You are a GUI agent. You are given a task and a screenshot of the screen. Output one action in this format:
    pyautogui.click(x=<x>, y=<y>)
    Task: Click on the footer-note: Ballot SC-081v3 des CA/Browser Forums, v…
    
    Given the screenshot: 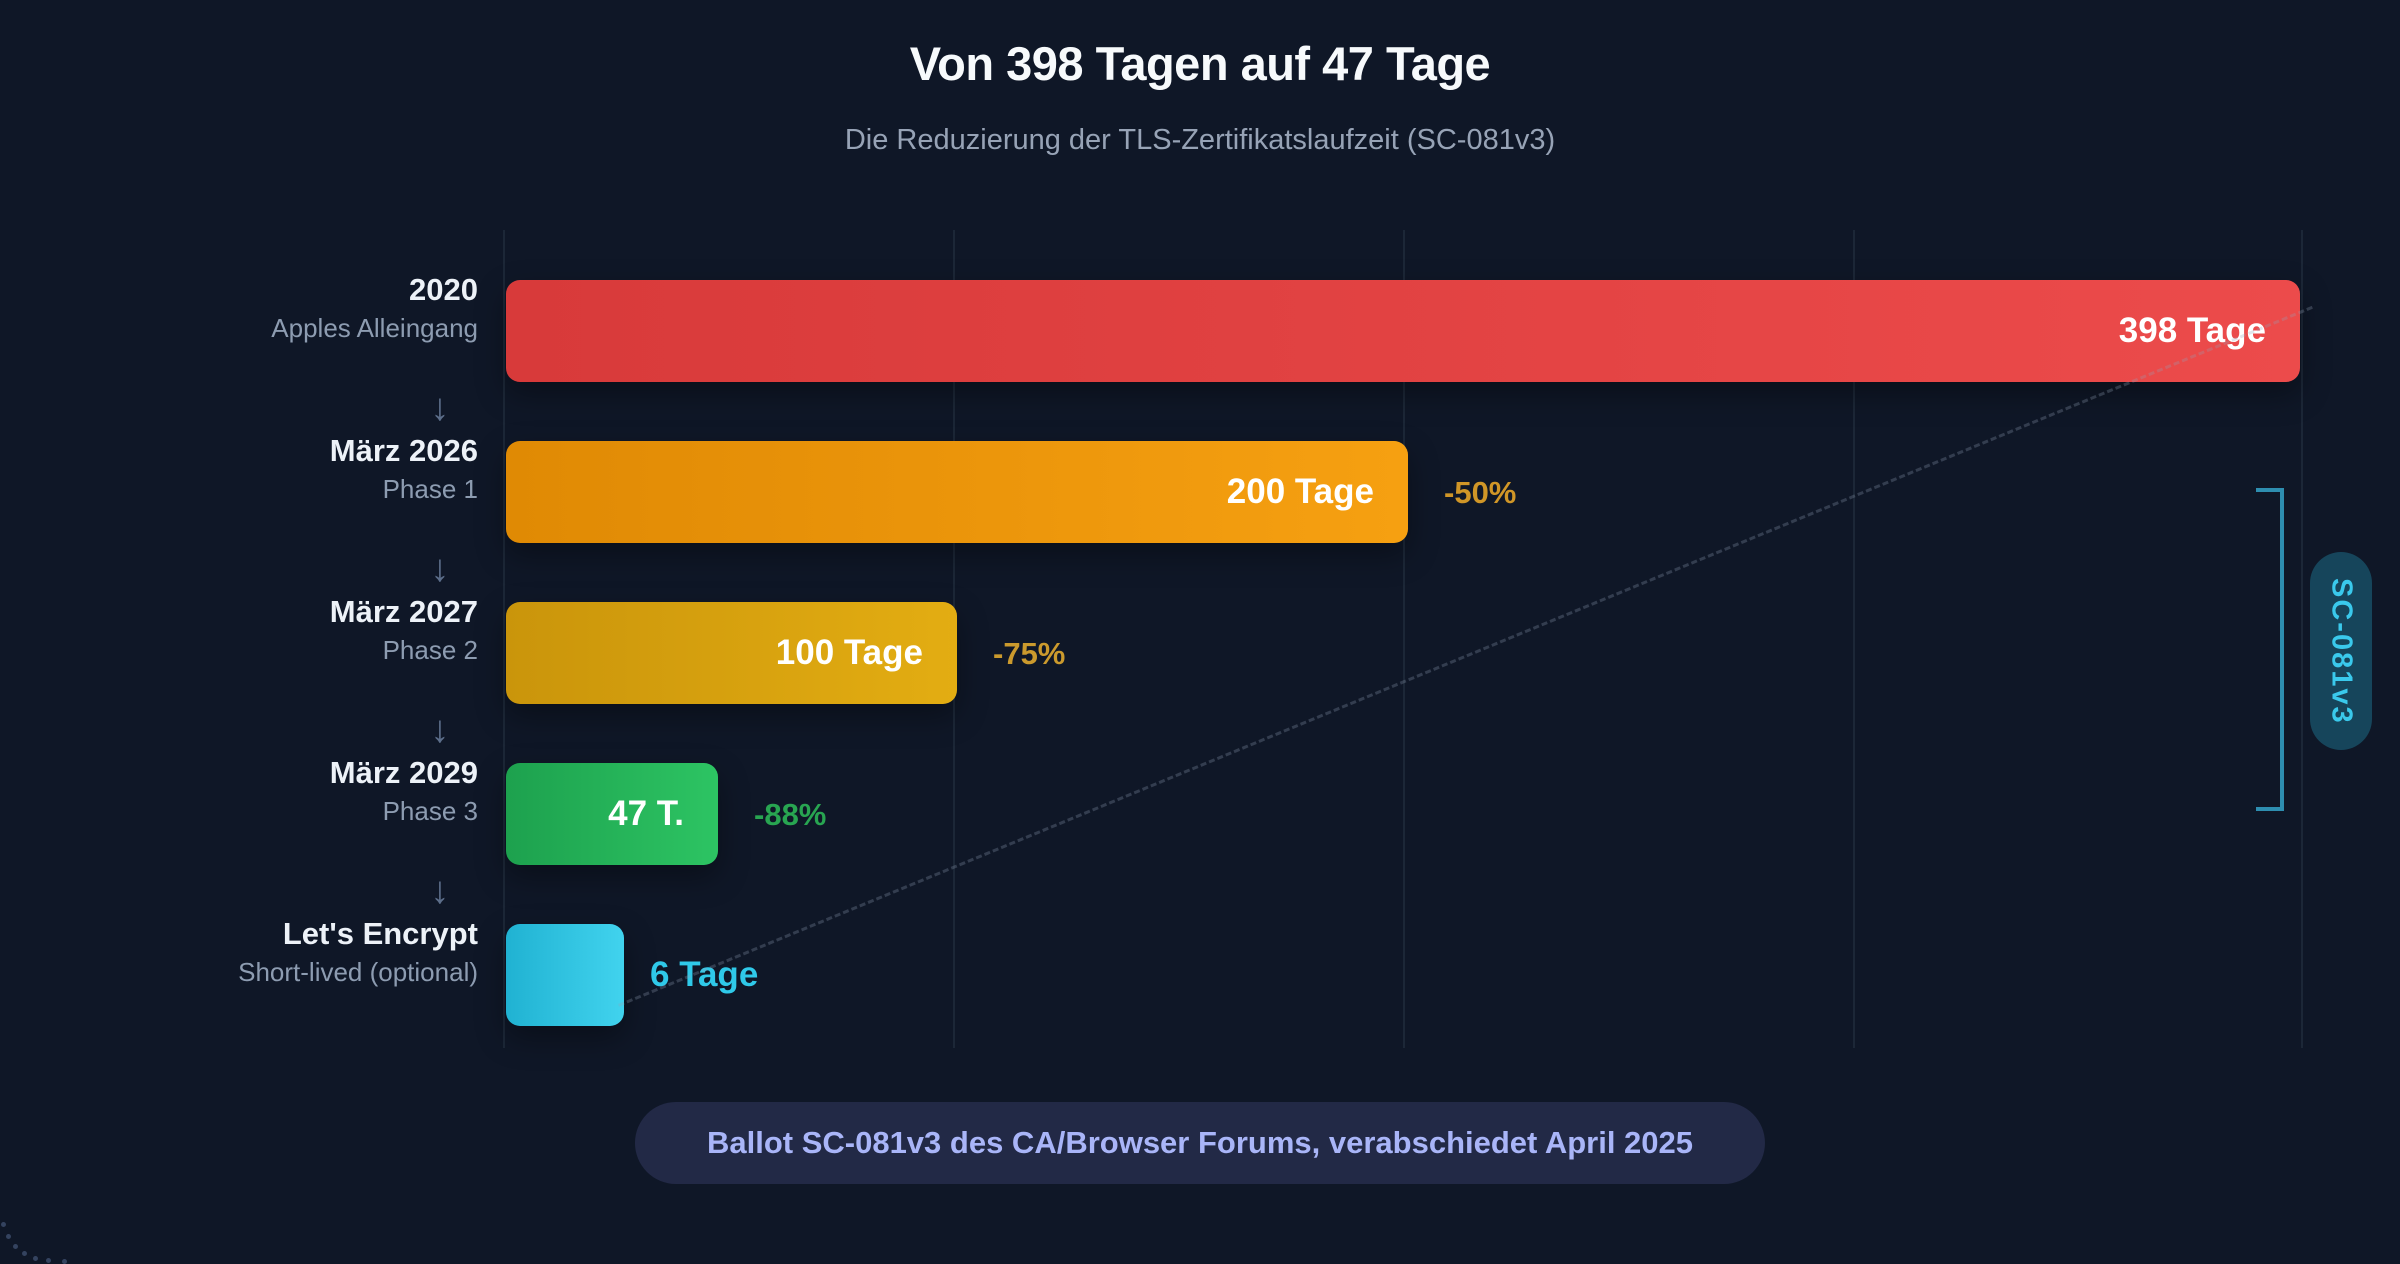 What is the action you would take?
    pyautogui.click(x=1200, y=1143)
    